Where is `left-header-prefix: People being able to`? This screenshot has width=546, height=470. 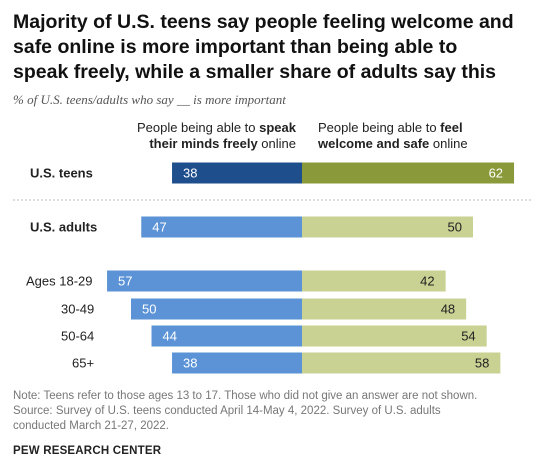 left-header-prefix: People being able to is located at coordinates (198, 127).